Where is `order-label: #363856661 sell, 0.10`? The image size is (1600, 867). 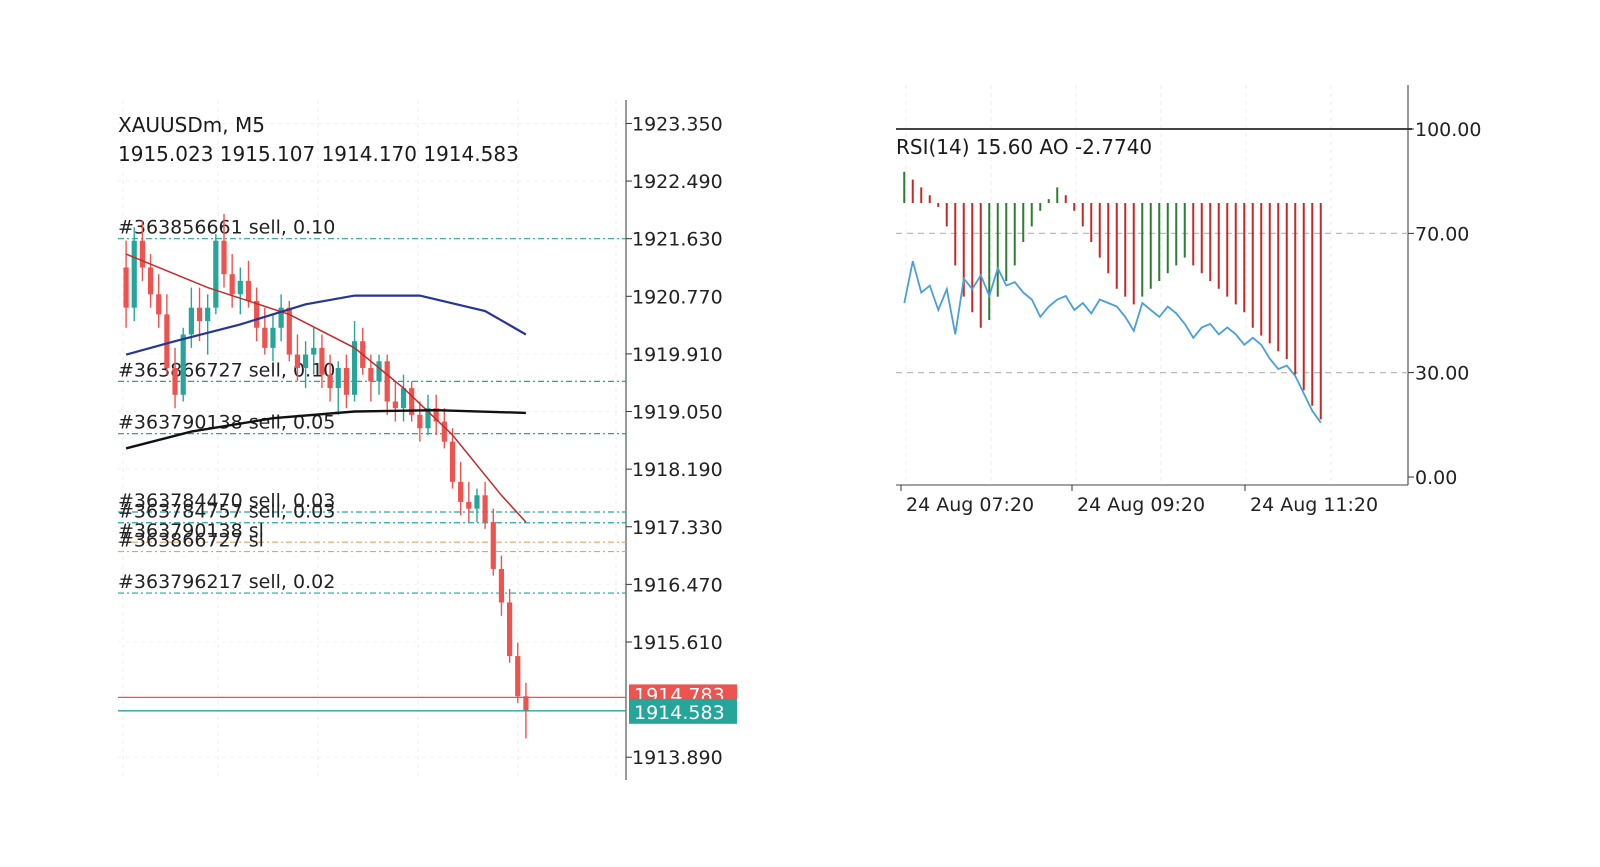 order-label: #363856661 sell, 0.10 is located at coordinates (226, 228).